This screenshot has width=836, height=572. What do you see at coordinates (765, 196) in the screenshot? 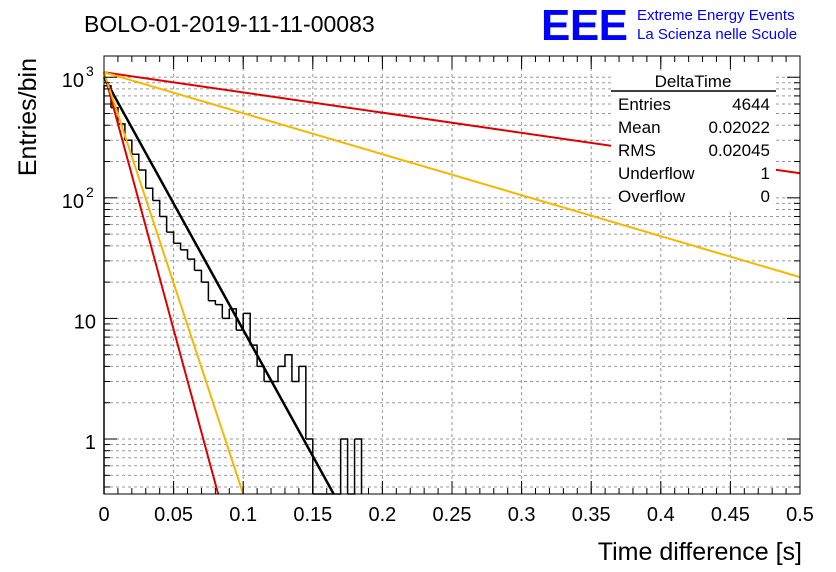
I see `stats-row-value: 0` at bounding box center [765, 196].